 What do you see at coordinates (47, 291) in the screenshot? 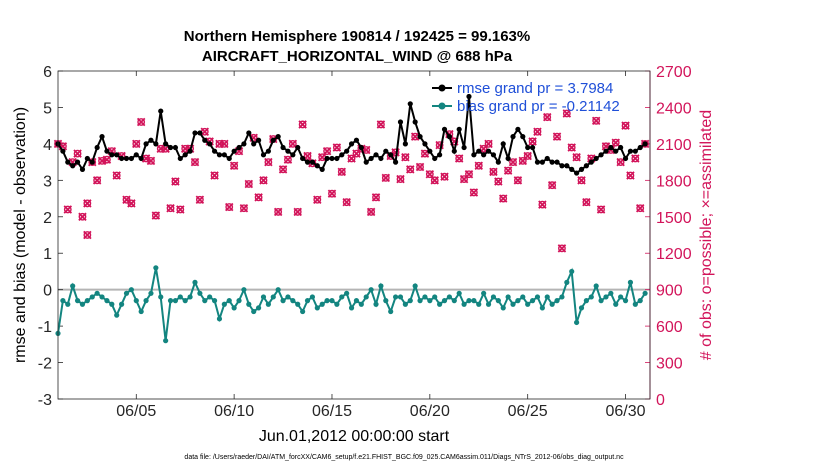
I see `y-tick-label-left: 0` at bounding box center [47, 291].